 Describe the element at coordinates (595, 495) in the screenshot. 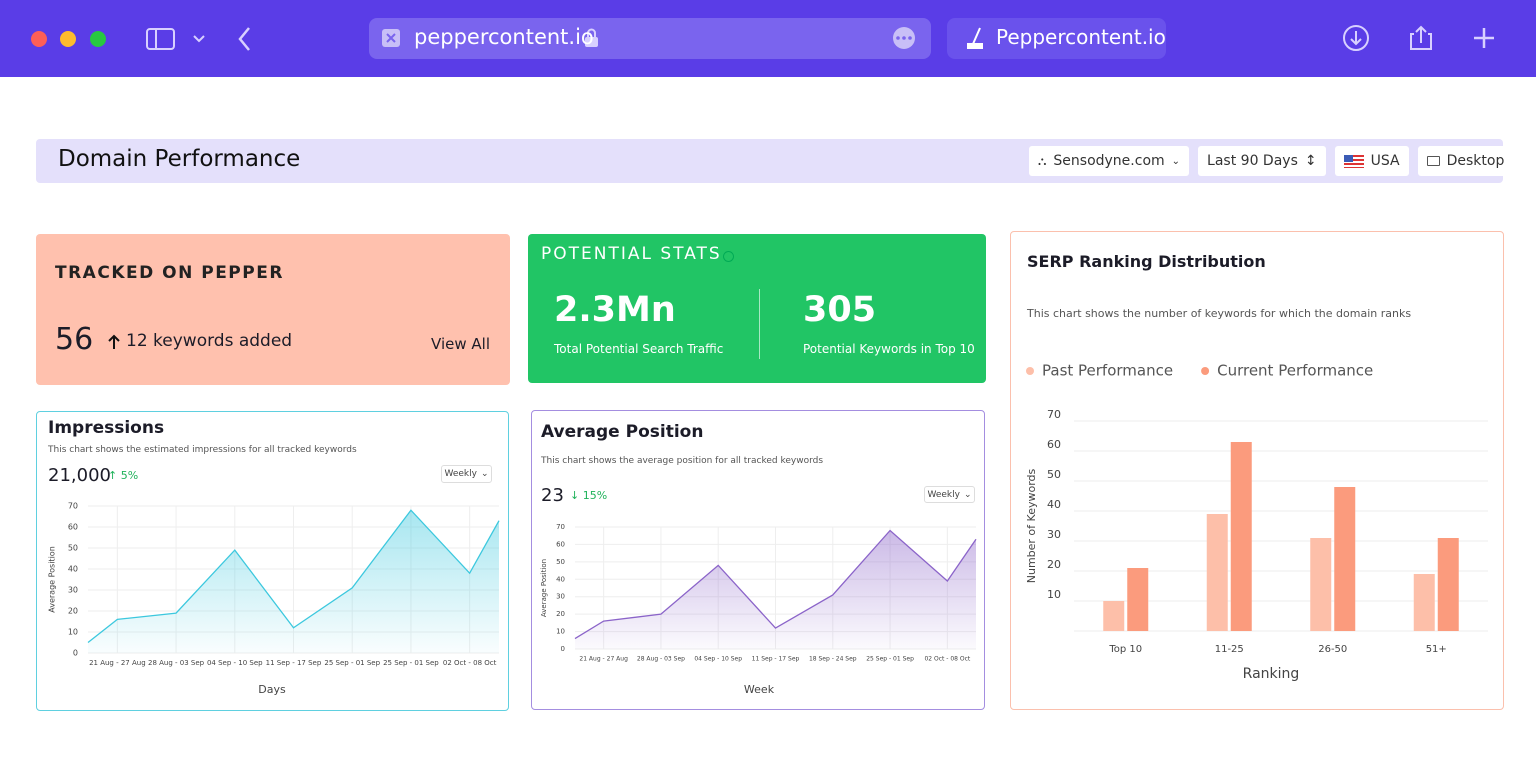

I see `change-value: 15%` at that location.